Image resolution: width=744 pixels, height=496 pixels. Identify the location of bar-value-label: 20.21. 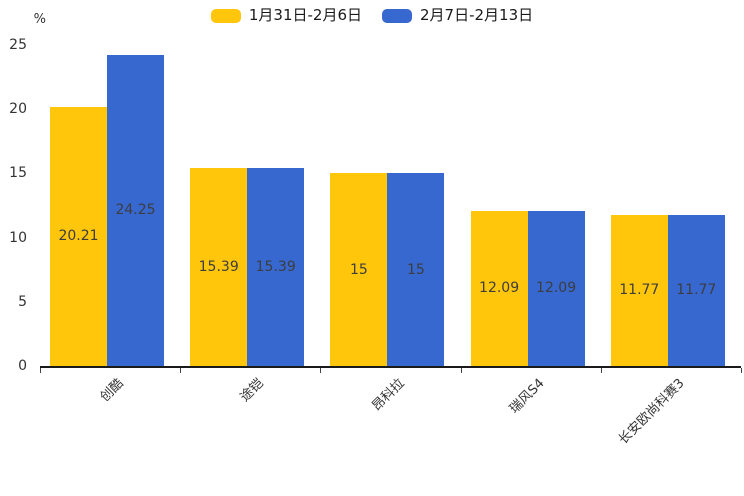
(78, 236).